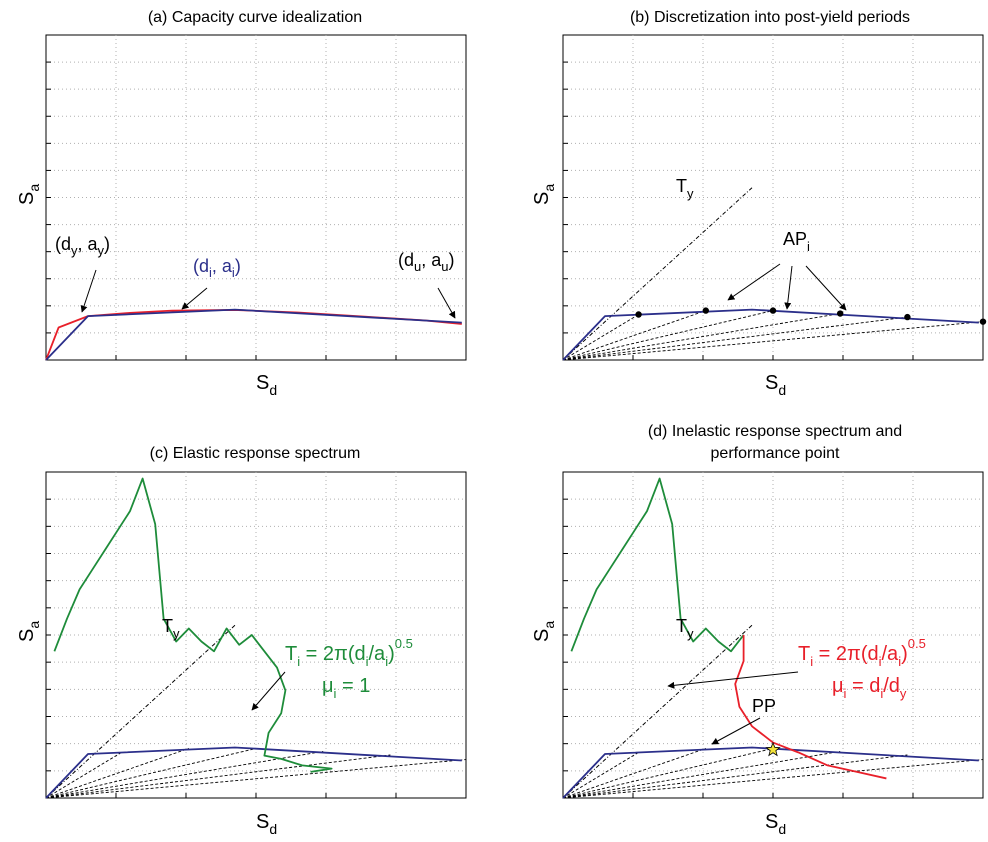 The height and width of the screenshot is (842, 988). I want to click on panel-d-pp-label: PP, so click(743, 720).